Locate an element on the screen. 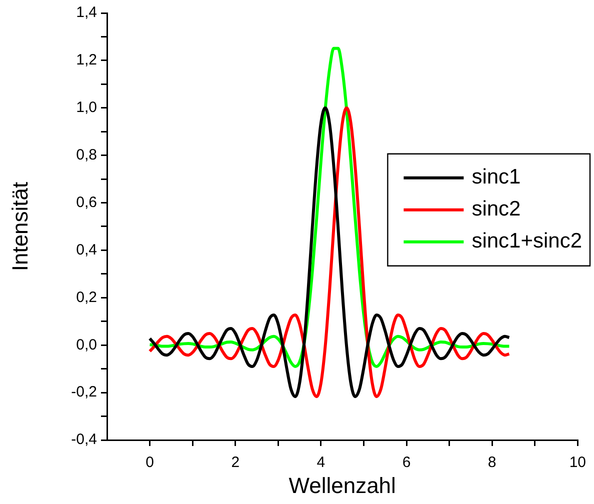 The image size is (594, 504). x-tick-label: 2 is located at coordinates (235, 463).